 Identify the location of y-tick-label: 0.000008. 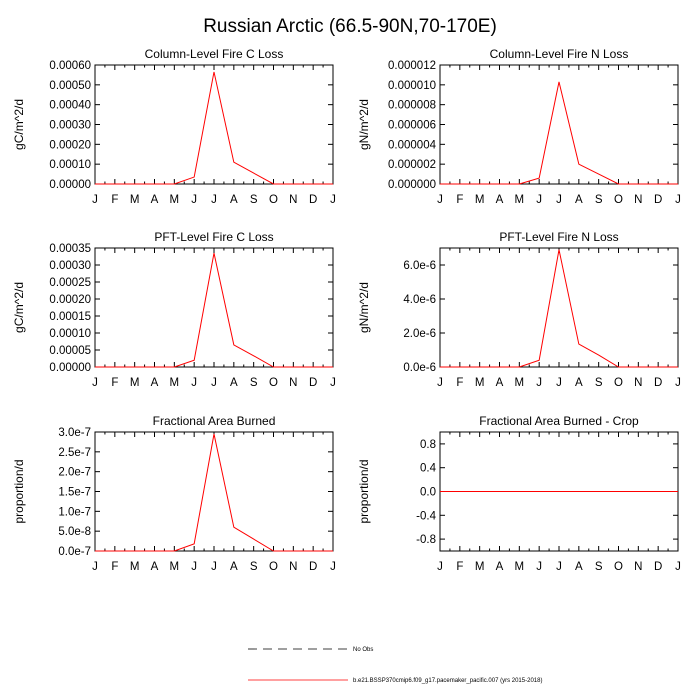
(412, 106).